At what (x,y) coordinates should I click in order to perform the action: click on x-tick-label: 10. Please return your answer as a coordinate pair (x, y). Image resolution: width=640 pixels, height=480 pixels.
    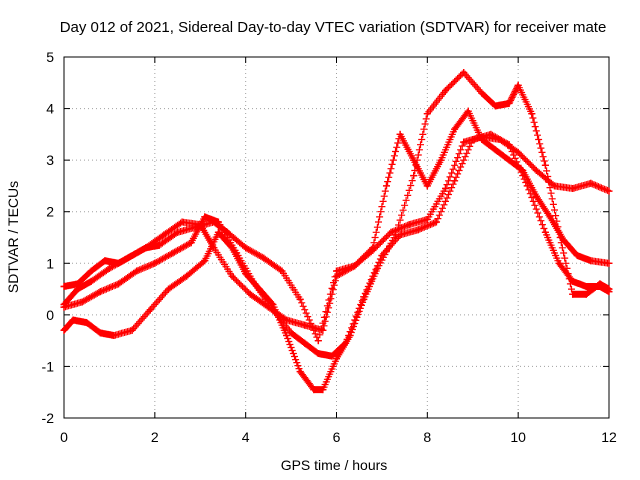
    Looking at the image, I should click on (518, 437).